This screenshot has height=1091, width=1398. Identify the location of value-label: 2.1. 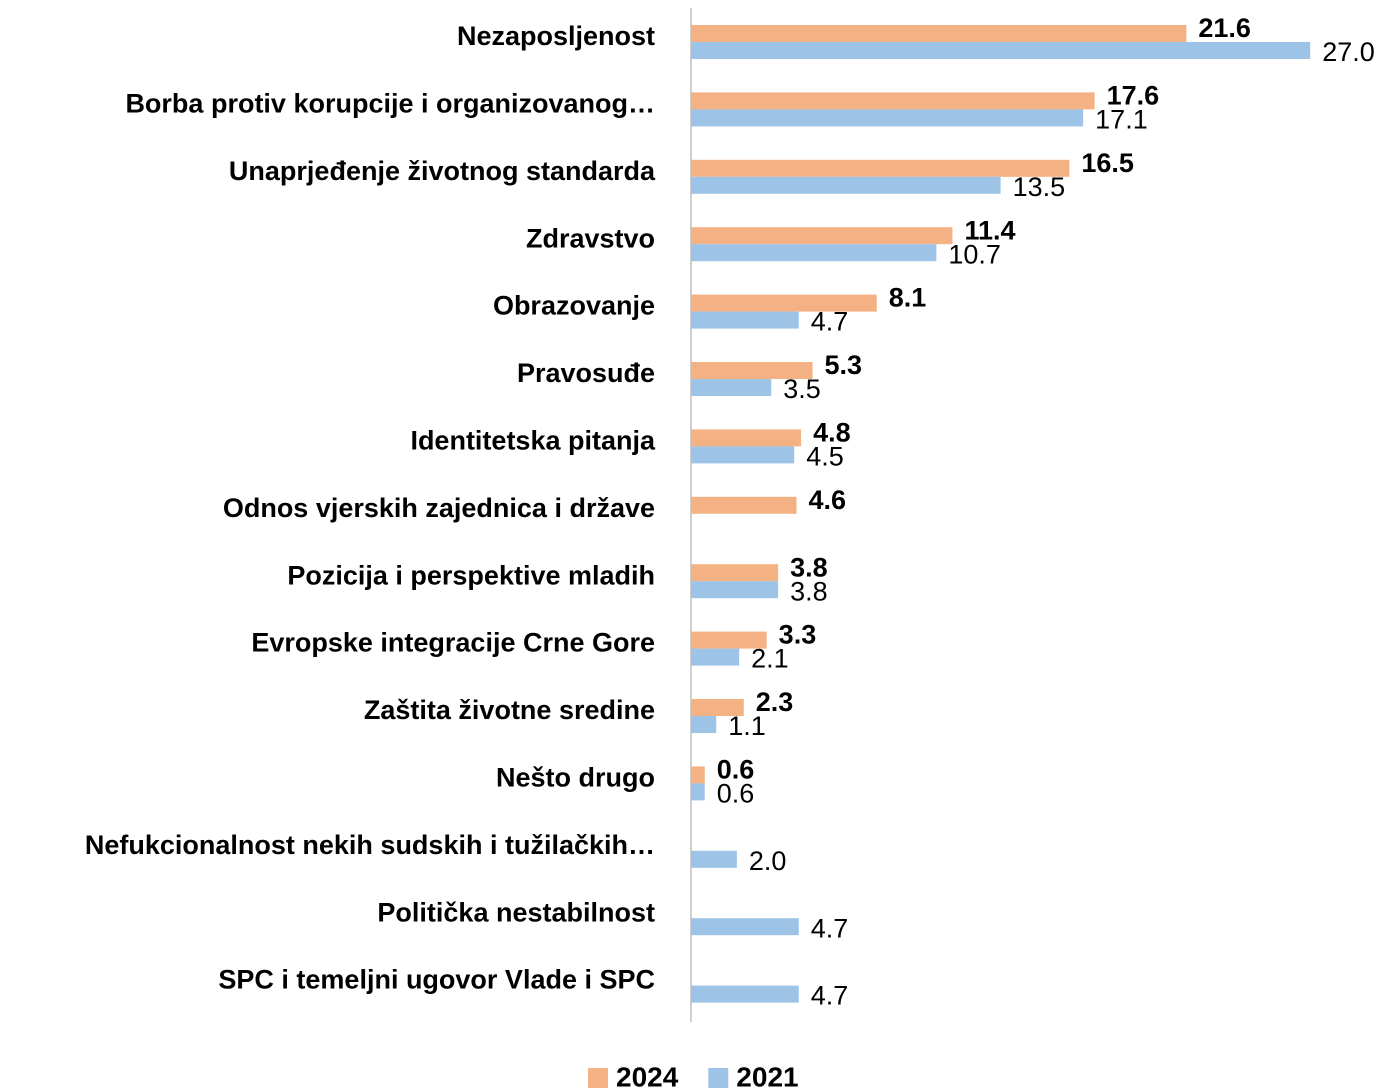
(770, 659).